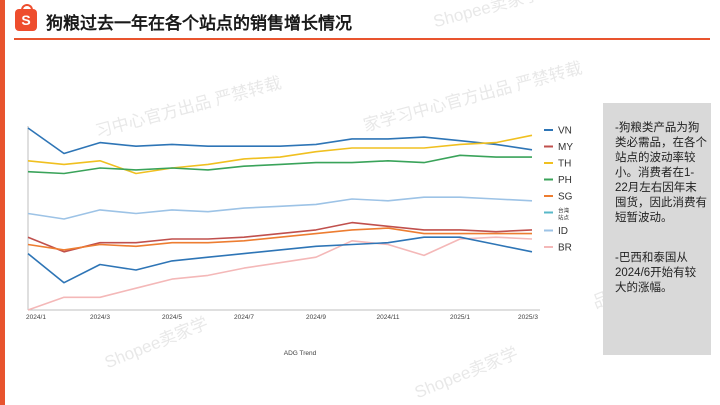 The width and height of the screenshot is (720, 405). What do you see at coordinates (172, 317) in the screenshot?
I see `x-tick-label: 2024/5` at bounding box center [172, 317].